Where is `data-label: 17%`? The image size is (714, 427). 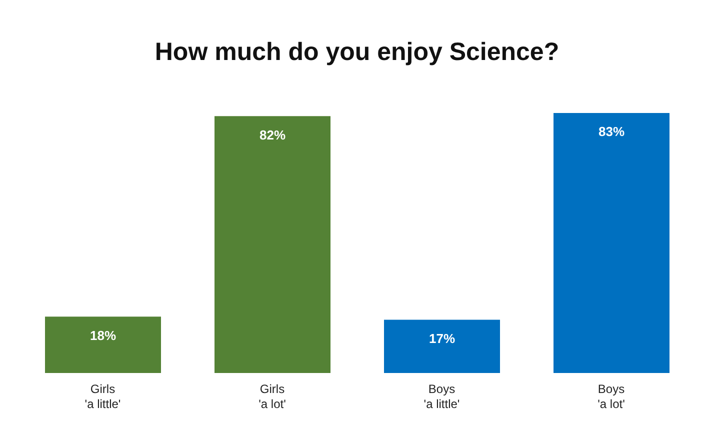 data-label: 17% is located at coordinates (442, 338).